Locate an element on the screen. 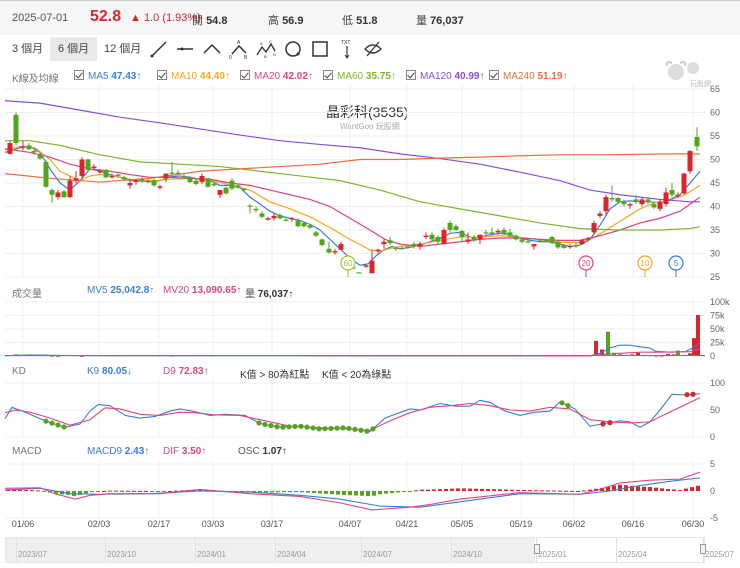 This screenshot has height=568, width=740. quote-volume: 量 76,037 is located at coordinates (440, 21).